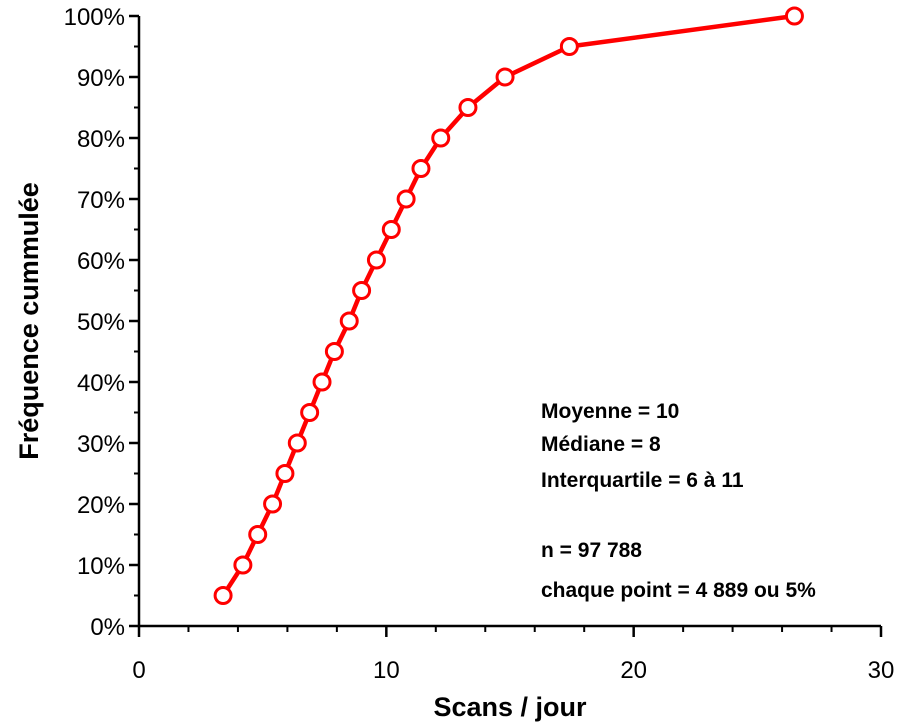  Describe the element at coordinates (138, 670) in the screenshot. I see `x-tick-label: 0` at that location.